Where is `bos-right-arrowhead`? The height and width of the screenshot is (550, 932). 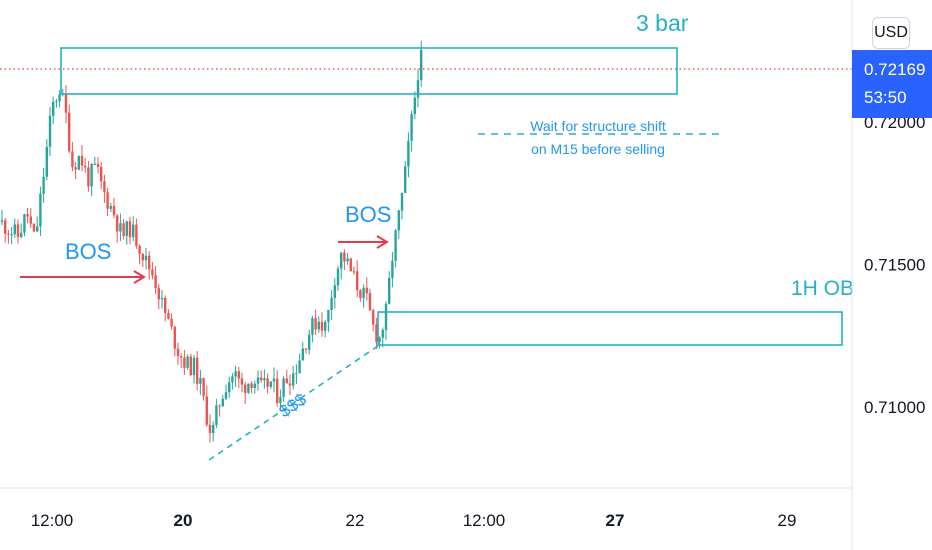 bos-right-arrowhead is located at coordinates (382, 242).